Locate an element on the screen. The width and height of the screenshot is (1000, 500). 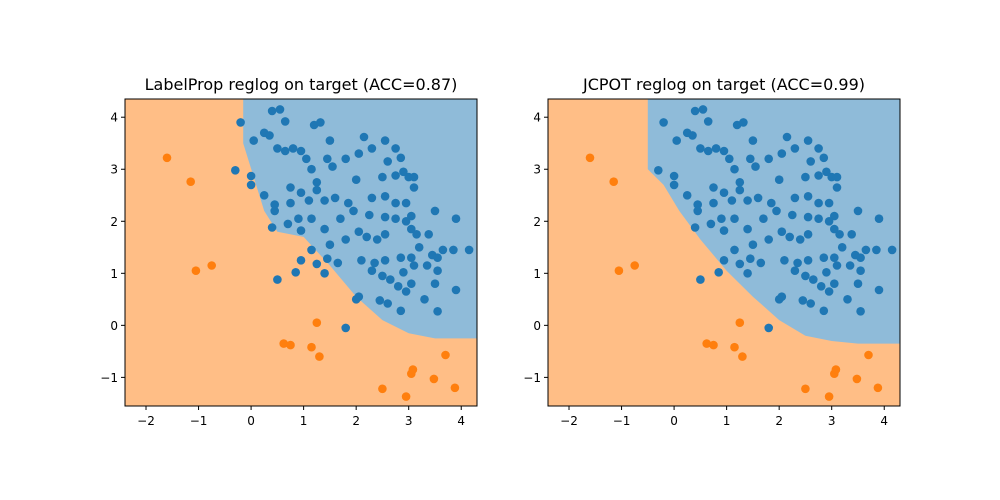
x-tick-label: 4 is located at coordinates (884, 421).